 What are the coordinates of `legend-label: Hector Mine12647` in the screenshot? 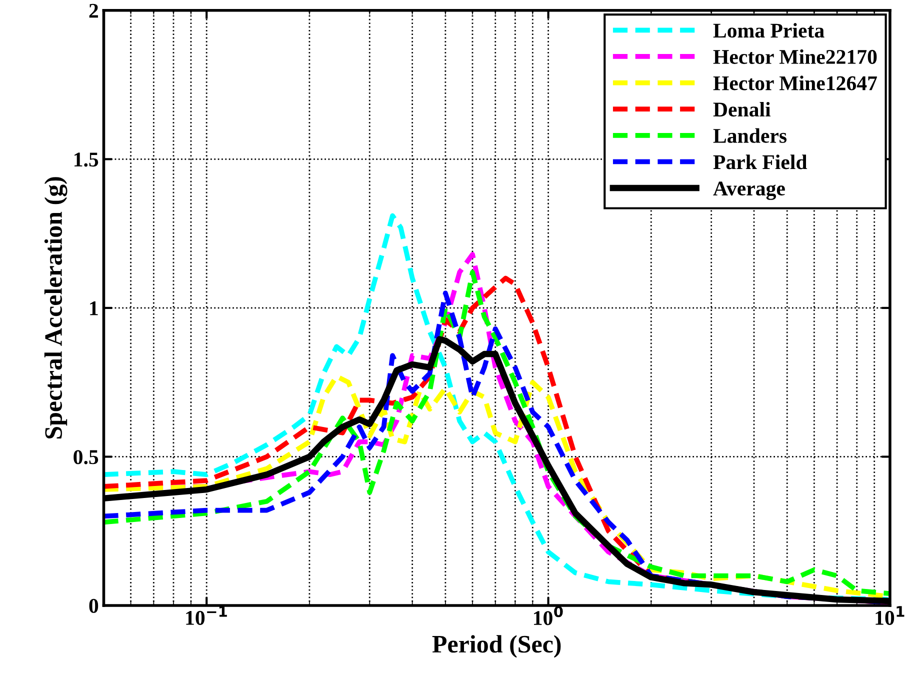 It's located at (795, 83).